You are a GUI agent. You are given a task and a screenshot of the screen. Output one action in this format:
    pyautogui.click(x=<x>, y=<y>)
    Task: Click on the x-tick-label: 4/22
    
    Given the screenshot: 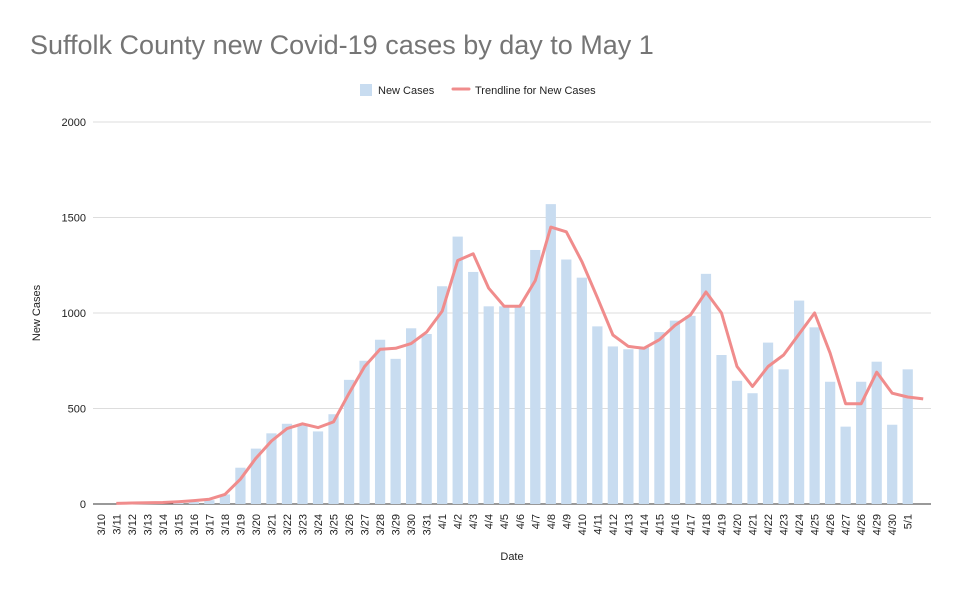 What is the action you would take?
    pyautogui.click(x=769, y=524)
    